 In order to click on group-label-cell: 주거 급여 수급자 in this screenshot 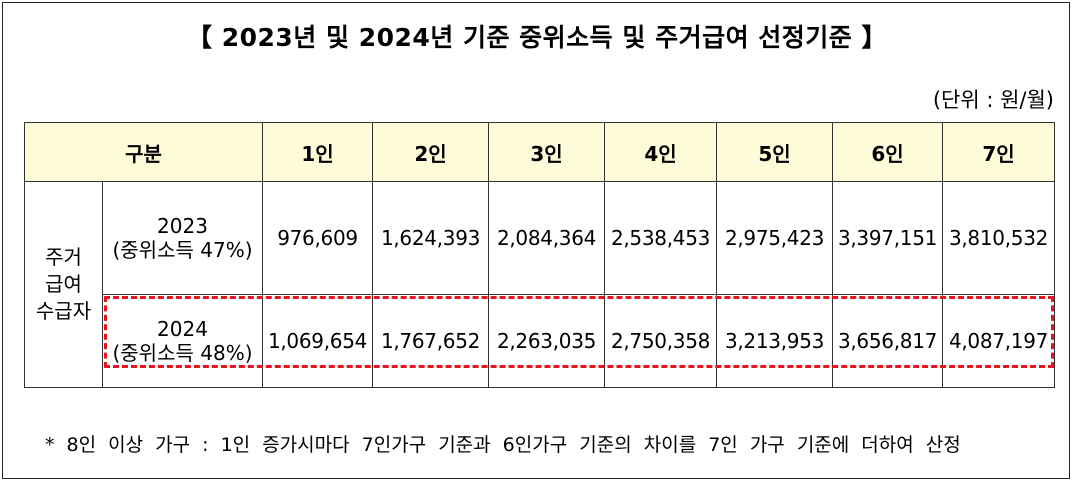, I will do `click(63, 284)`.